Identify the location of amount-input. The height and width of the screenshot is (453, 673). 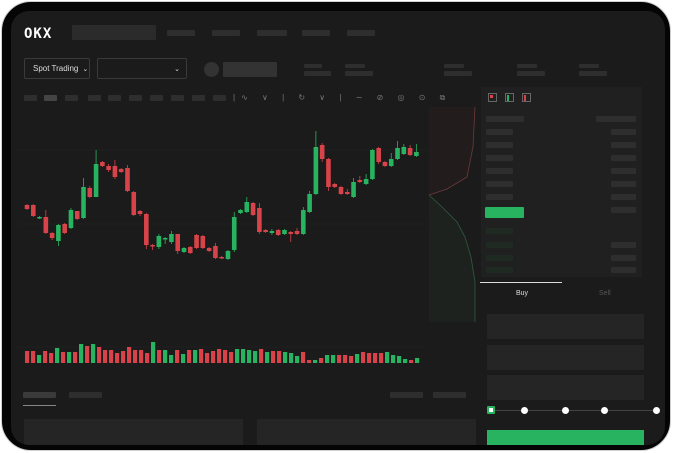
(565, 357).